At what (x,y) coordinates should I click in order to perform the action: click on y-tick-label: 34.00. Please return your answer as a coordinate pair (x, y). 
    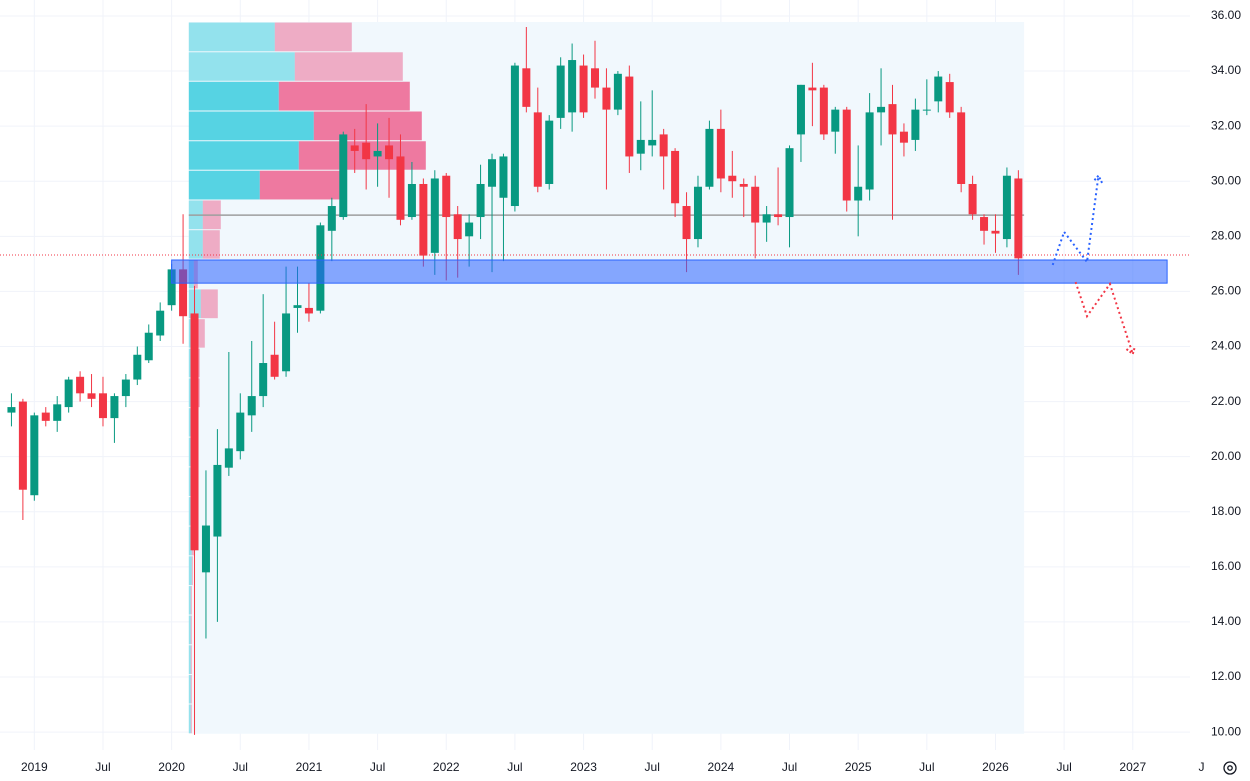
    Looking at the image, I should click on (1226, 70).